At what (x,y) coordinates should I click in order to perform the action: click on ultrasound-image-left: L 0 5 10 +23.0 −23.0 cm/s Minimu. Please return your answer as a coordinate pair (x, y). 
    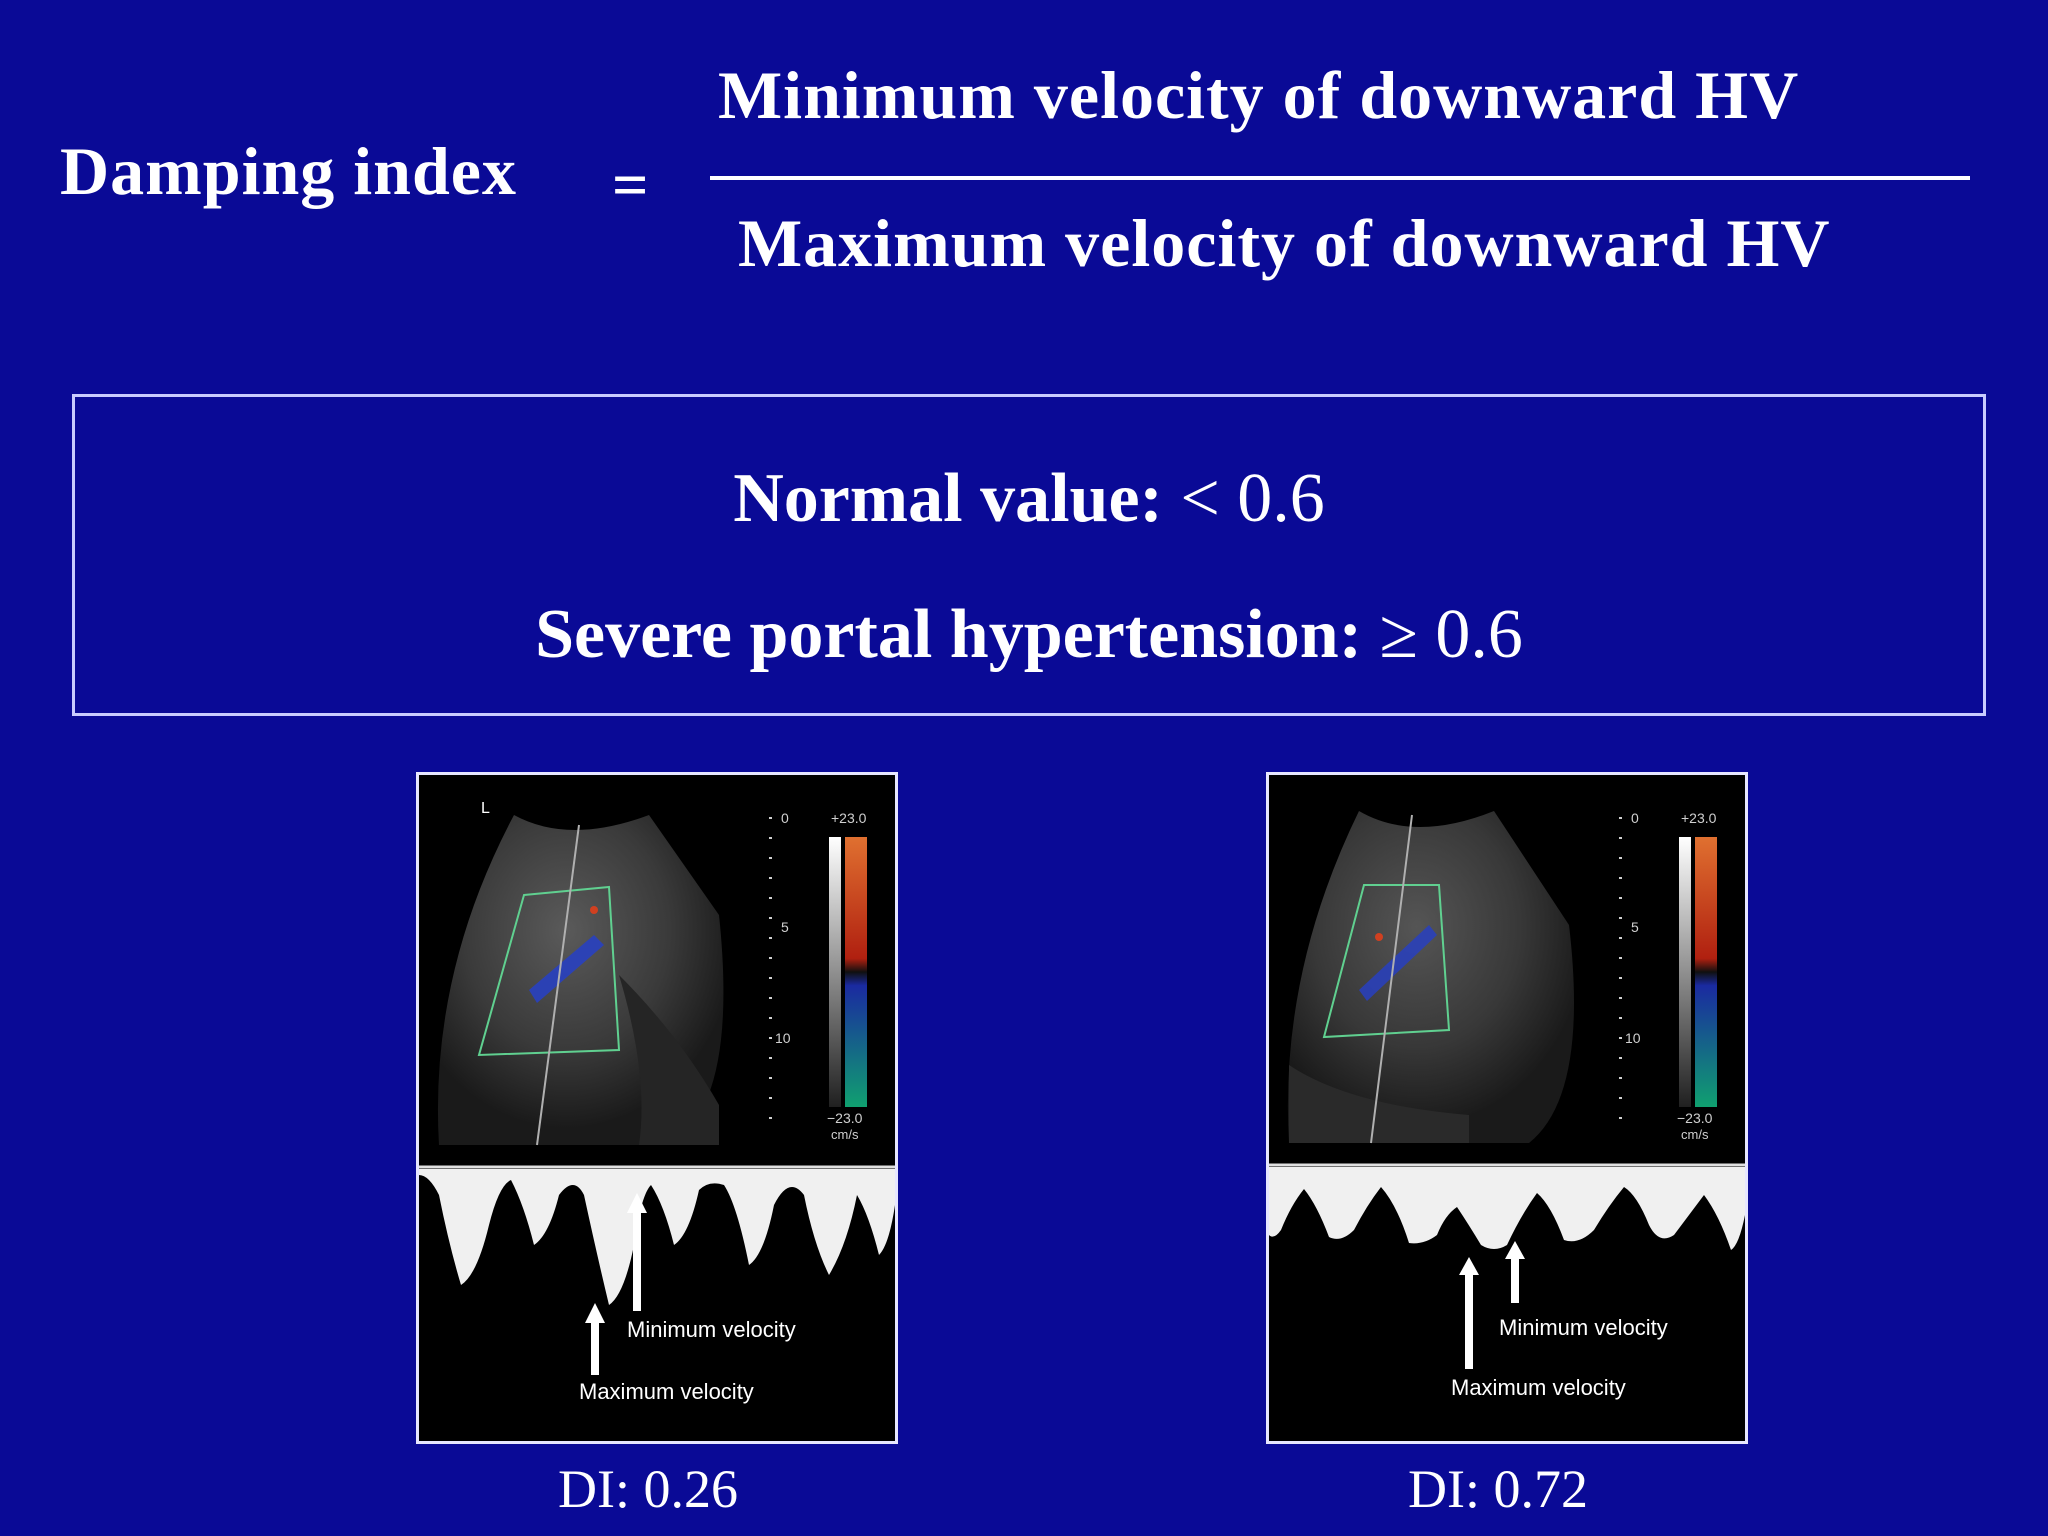
    Looking at the image, I should click on (657, 1102).